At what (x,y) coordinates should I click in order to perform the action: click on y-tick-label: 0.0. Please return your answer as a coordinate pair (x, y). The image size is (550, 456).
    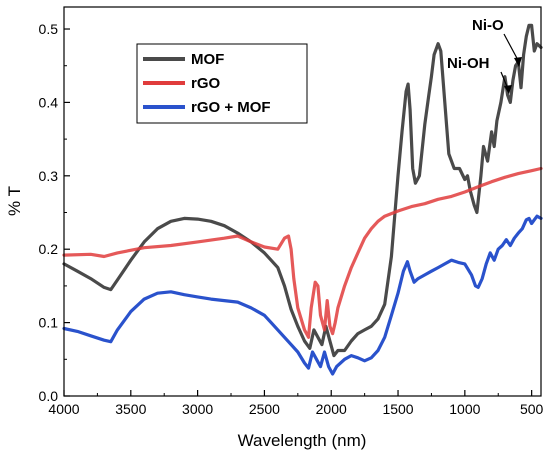
    Looking at the image, I should click on (49, 396).